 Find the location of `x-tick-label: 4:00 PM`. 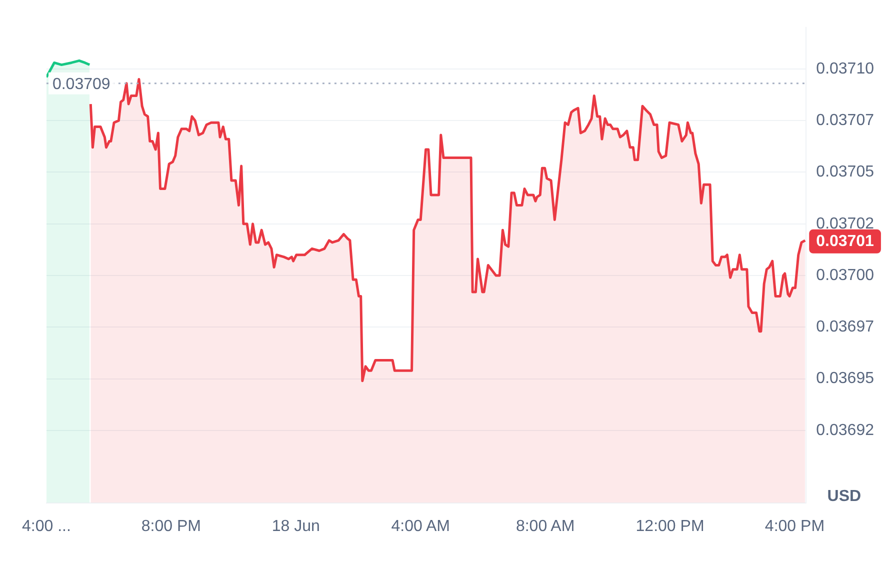

x-tick-label: 4:00 PM is located at coordinates (794, 526).